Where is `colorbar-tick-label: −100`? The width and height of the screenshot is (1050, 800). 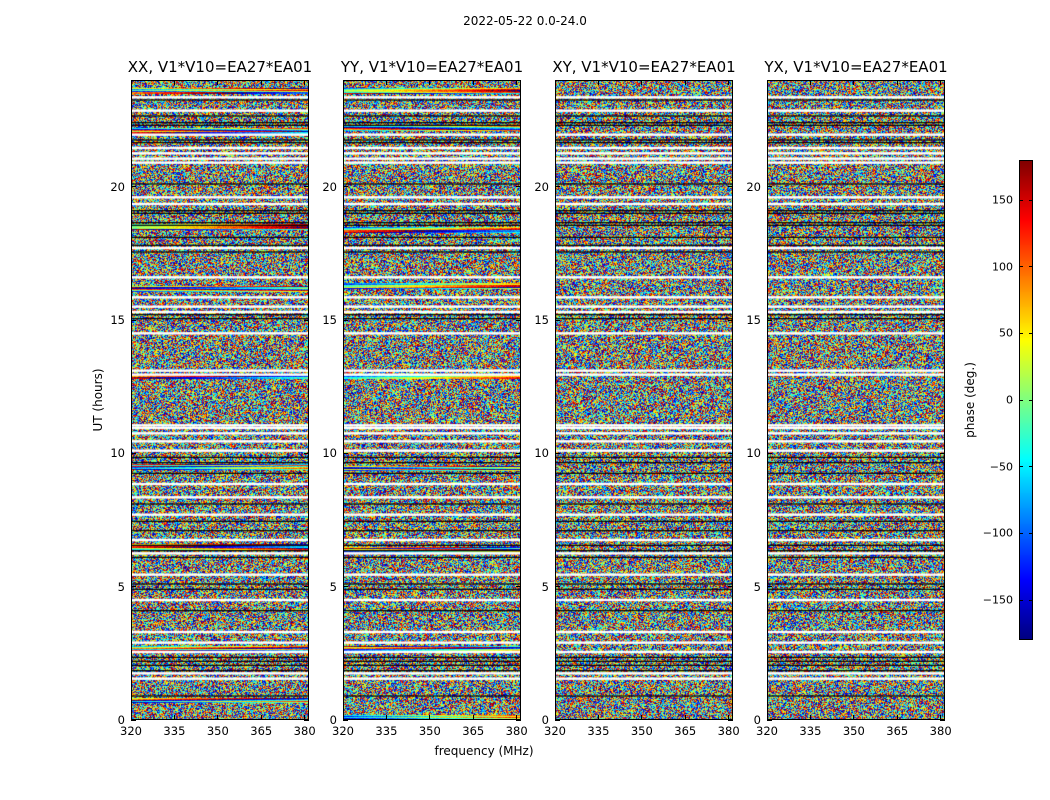 colorbar-tick-label: −100 is located at coordinates (997, 533).